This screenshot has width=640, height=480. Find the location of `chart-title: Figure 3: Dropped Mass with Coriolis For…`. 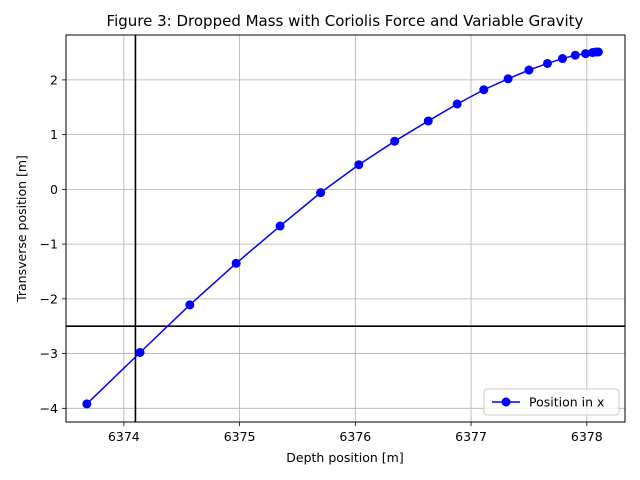

chart-title: Figure 3: Dropped Mass with Coriolis For… is located at coordinates (345, 21).